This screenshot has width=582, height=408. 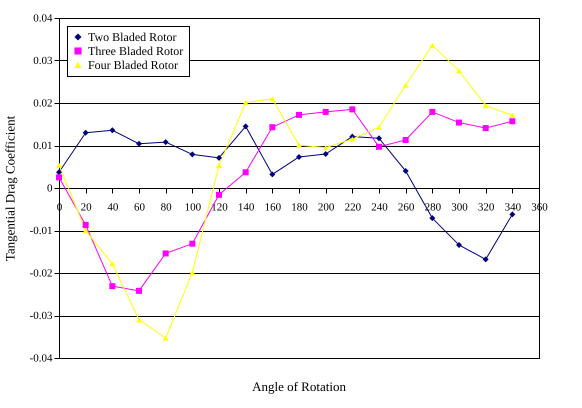 I want to click on y-tick-label: -0.04, so click(x=41, y=358).